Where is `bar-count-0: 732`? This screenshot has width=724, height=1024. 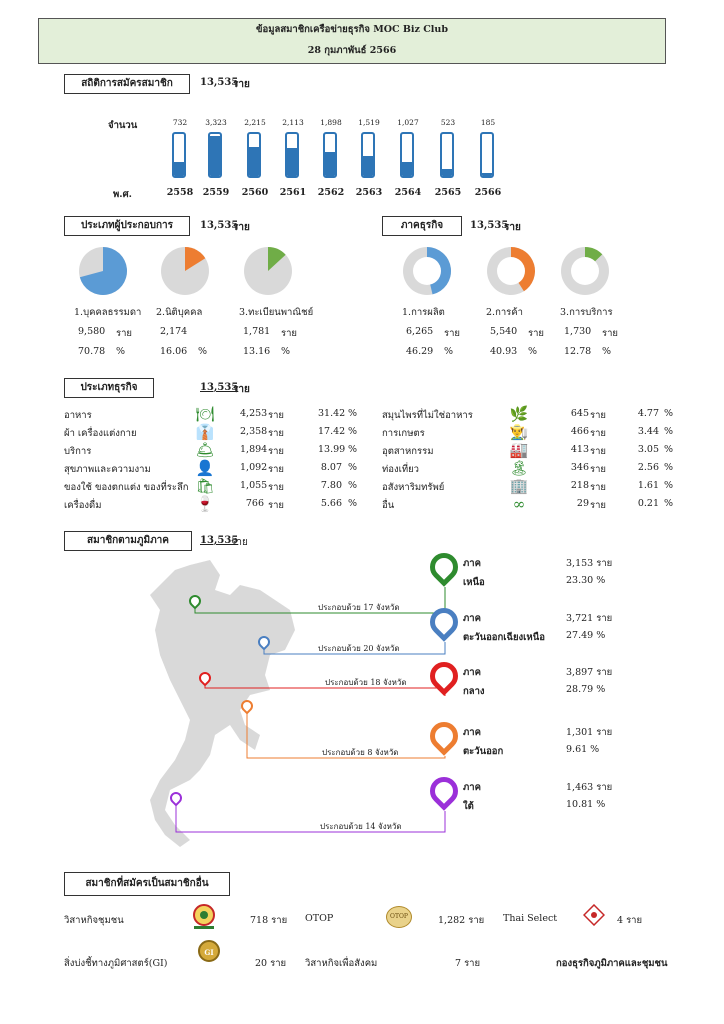
bar-count-0: 732 is located at coordinates (180, 122).